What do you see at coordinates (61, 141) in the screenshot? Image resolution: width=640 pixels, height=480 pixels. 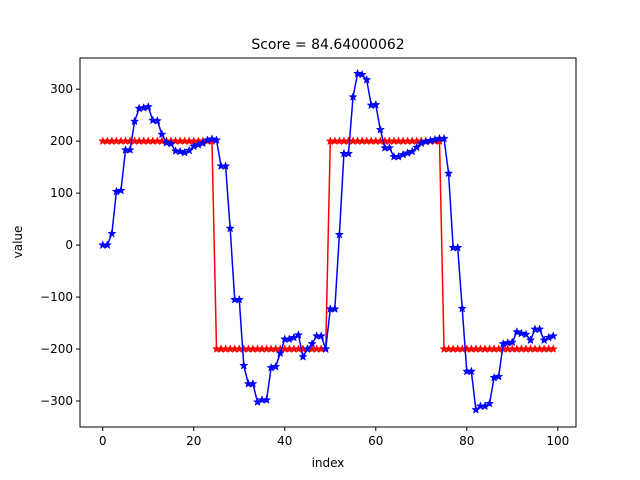 I see `y-tick-label: 200` at bounding box center [61, 141].